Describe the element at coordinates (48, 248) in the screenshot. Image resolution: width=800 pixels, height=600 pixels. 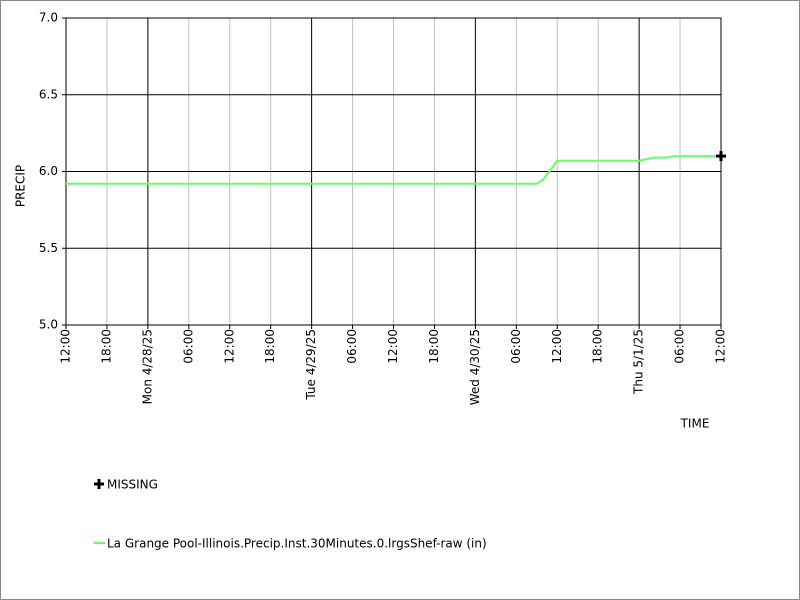
I see `y-tick-label: 5.5` at that location.